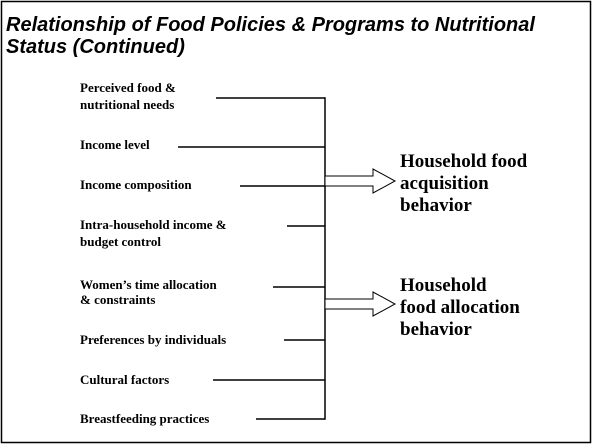 The image size is (592, 444). Describe the element at coordinates (127, 104) in the screenshot. I see `factor-label: nutritional needs` at that location.